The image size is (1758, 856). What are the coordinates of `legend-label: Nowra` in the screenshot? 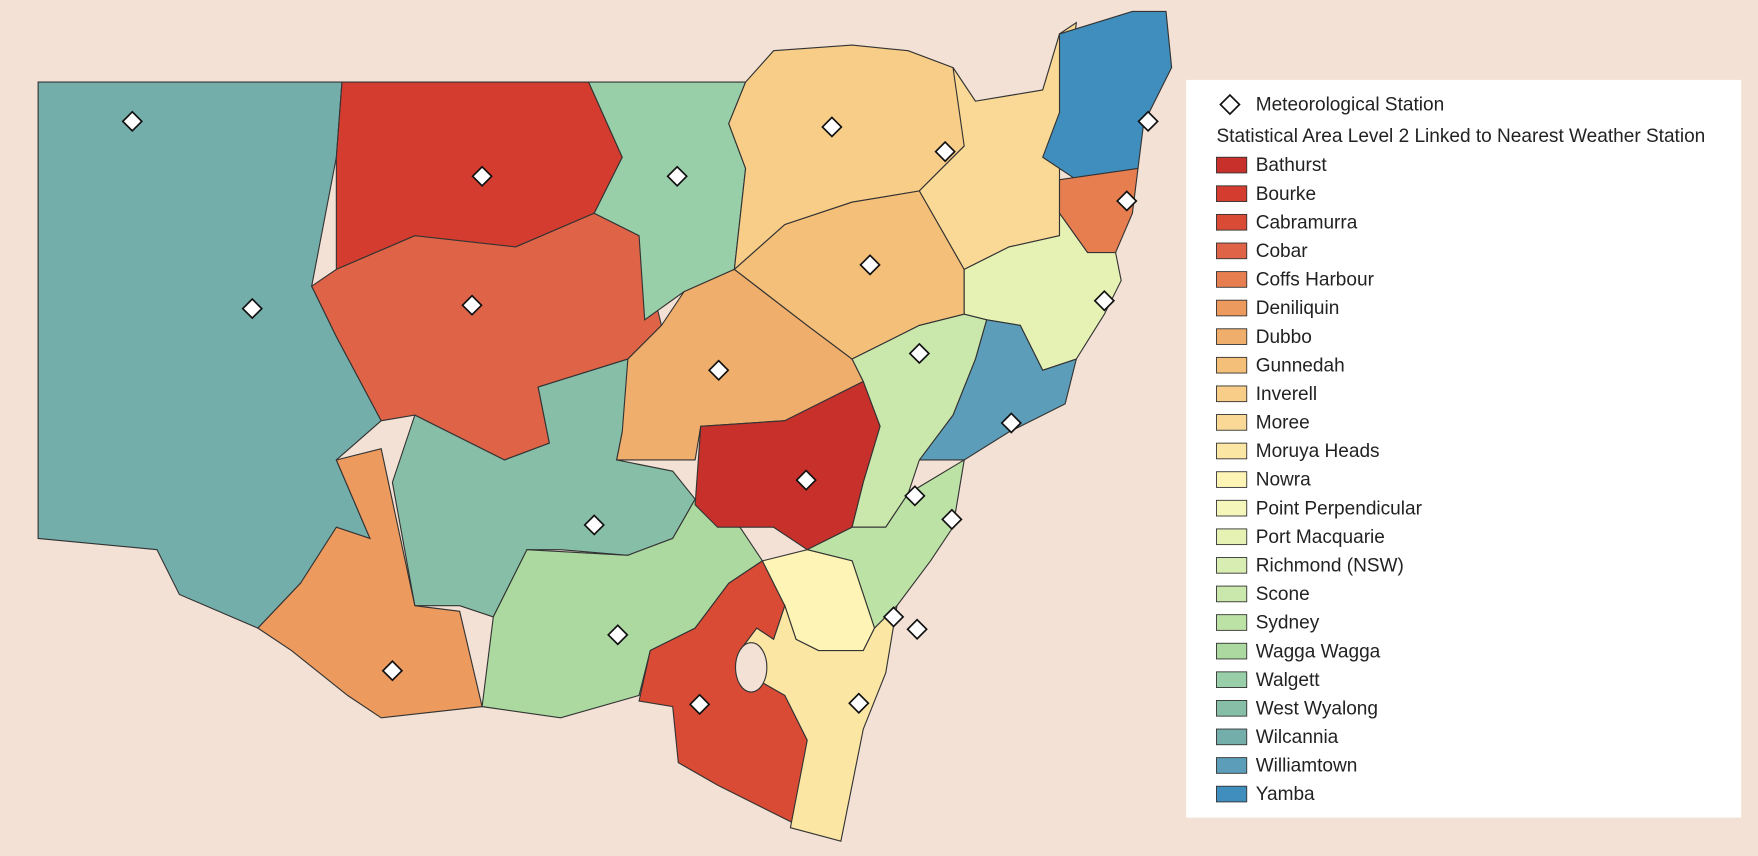 It's located at (1283, 480).